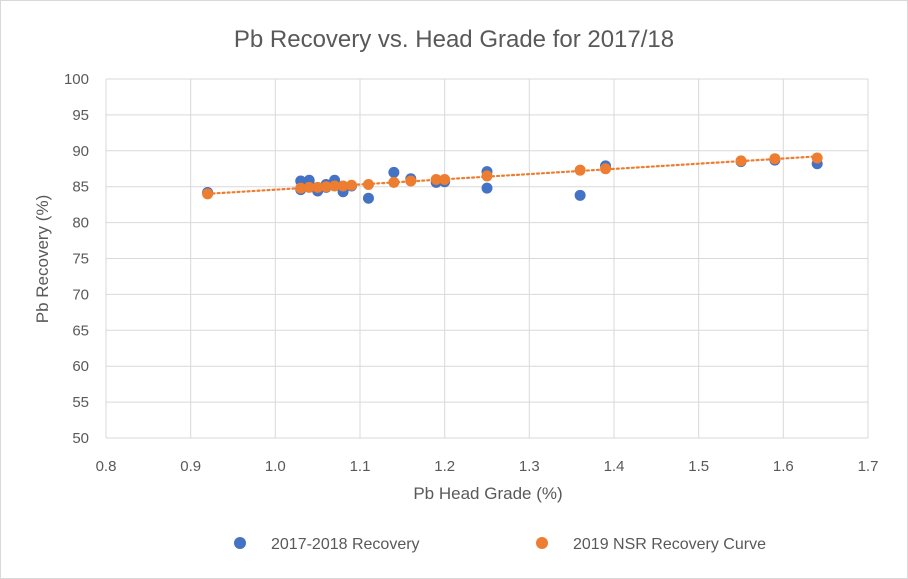  I want to click on y-tick-label: 80, so click(80, 223).